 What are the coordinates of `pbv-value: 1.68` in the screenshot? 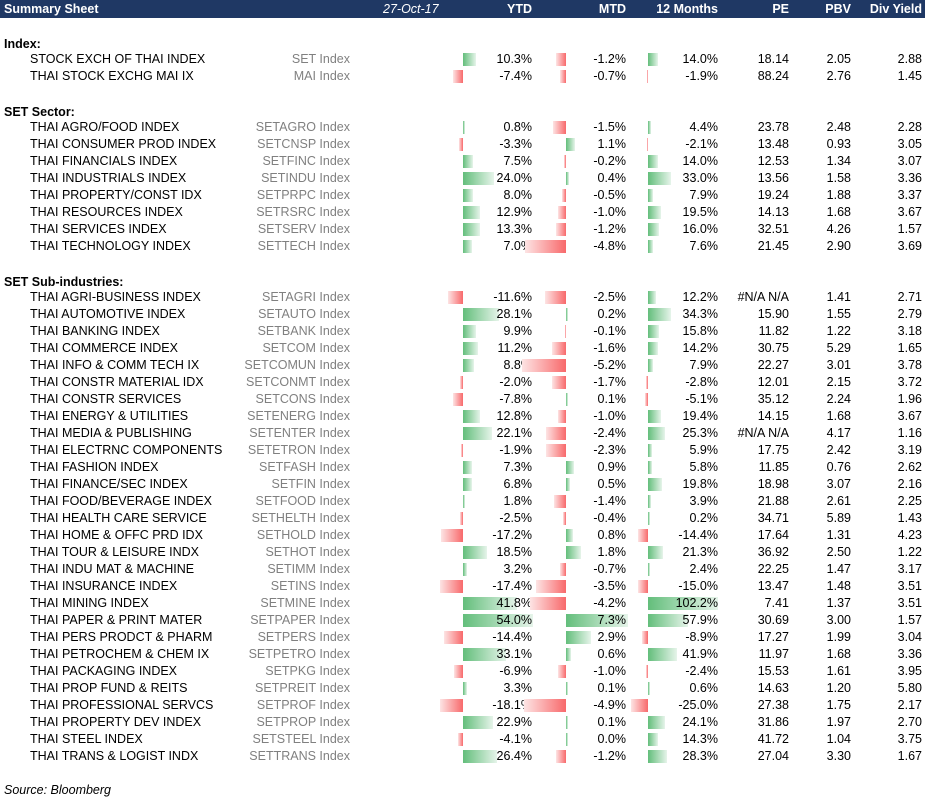 It's located at (838, 416).